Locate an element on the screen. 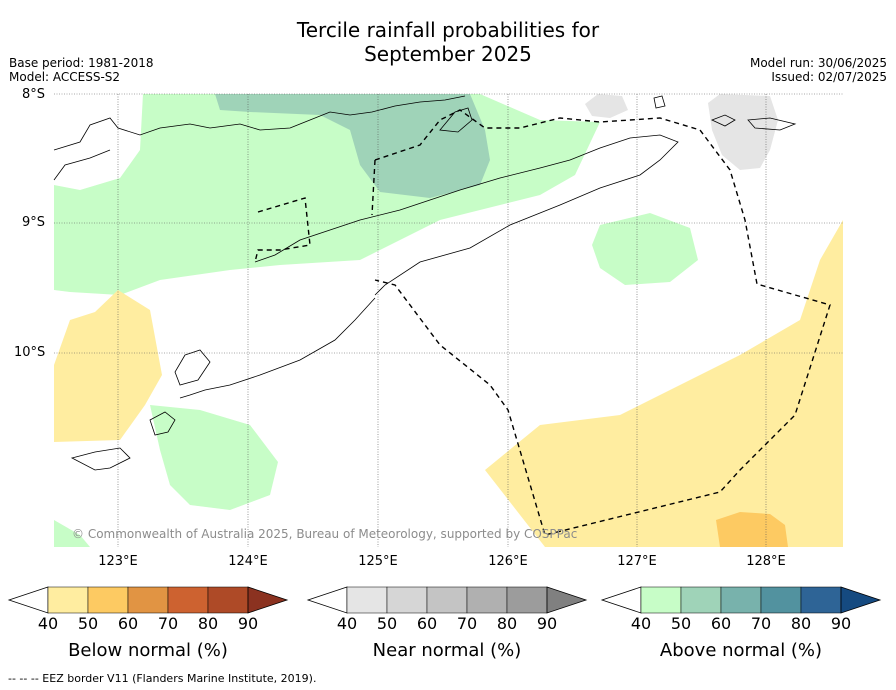 The height and width of the screenshot is (690, 896). lon-label-124e: 124°E is located at coordinates (248, 561).